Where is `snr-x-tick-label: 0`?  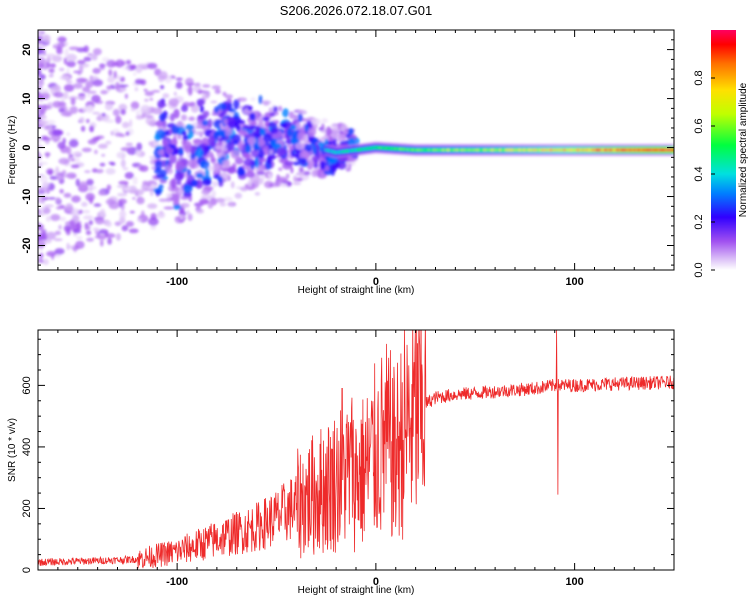
snr-x-tick-label: 0 is located at coordinates (376, 582).